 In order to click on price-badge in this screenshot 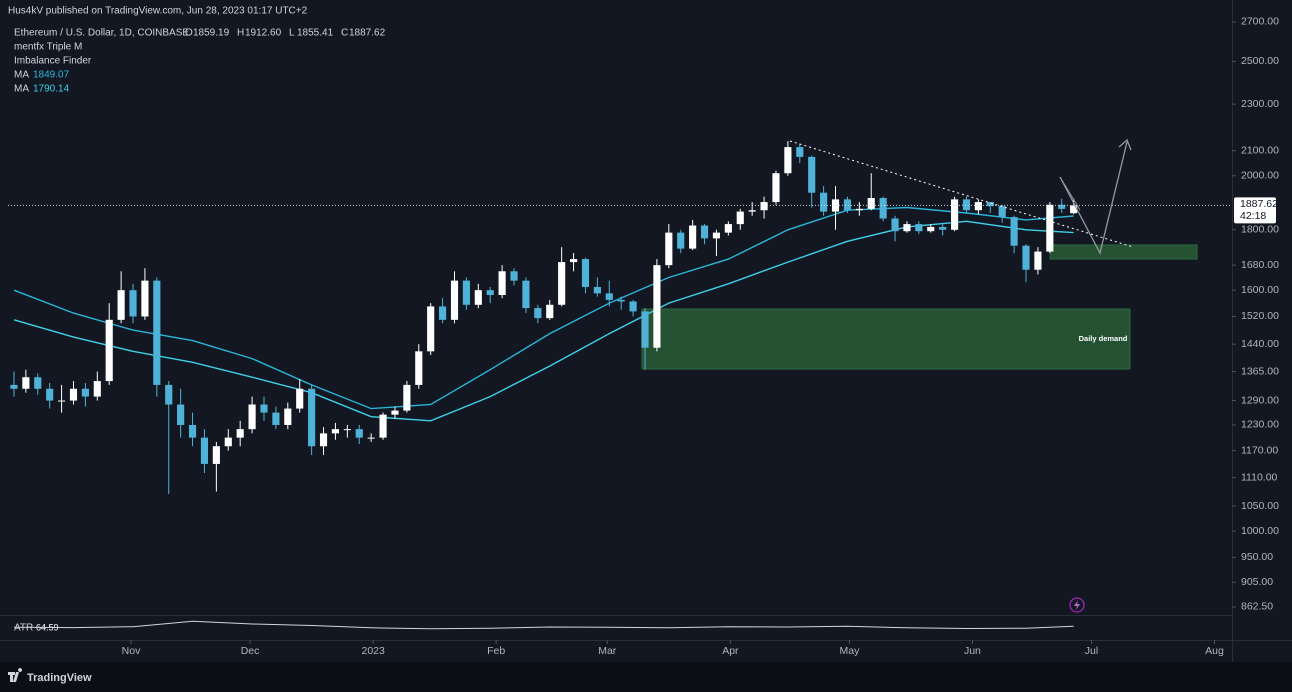, I will do `click(1255, 210)`.